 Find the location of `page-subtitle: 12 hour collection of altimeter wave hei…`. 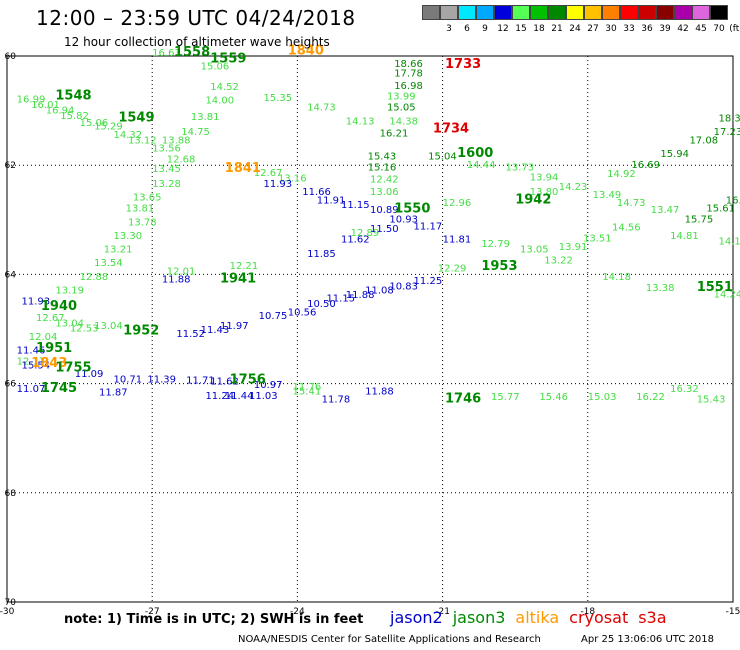

page-subtitle: 12 hour collection of altimeter wave hei… is located at coordinates (197, 42).